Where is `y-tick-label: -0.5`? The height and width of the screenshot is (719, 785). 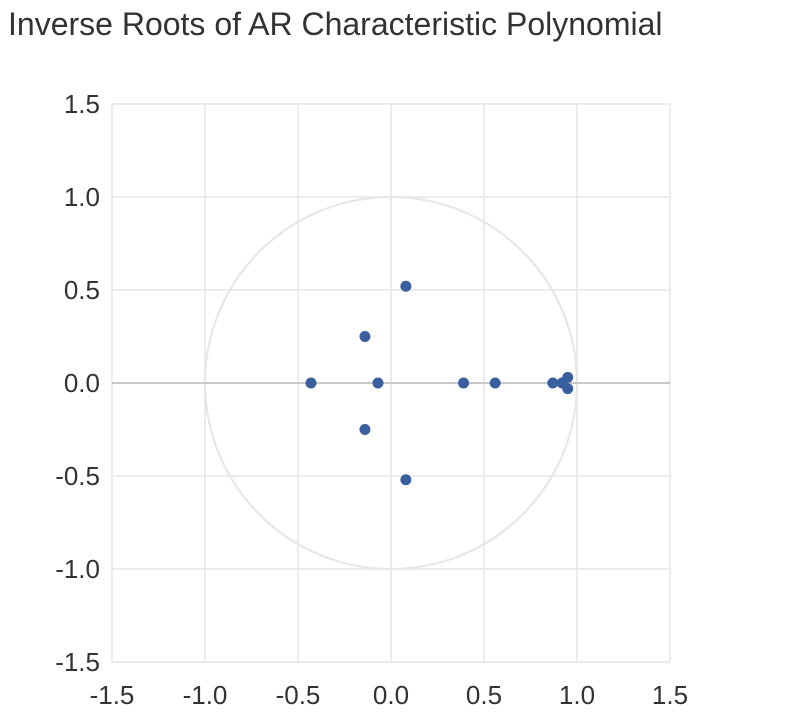
y-tick-label: -0.5 is located at coordinates (77, 476).